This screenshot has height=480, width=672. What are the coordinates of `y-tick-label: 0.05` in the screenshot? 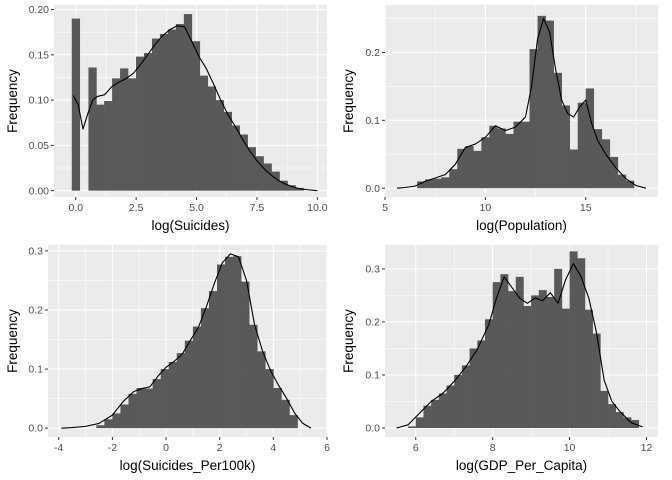 It's located at (39, 146).